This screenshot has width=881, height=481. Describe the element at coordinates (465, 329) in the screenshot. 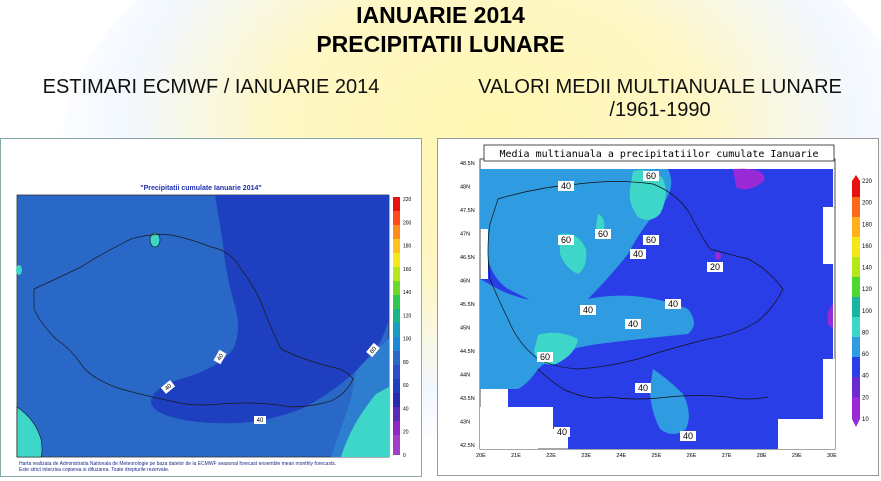

I see `multiannual-lat-tick: 45N` at that location.